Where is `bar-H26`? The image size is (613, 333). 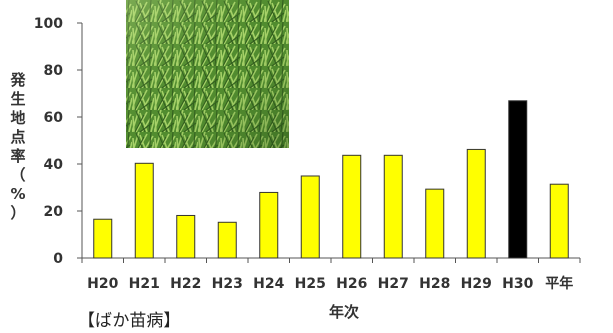 bar-H26 is located at coordinates (352, 206).